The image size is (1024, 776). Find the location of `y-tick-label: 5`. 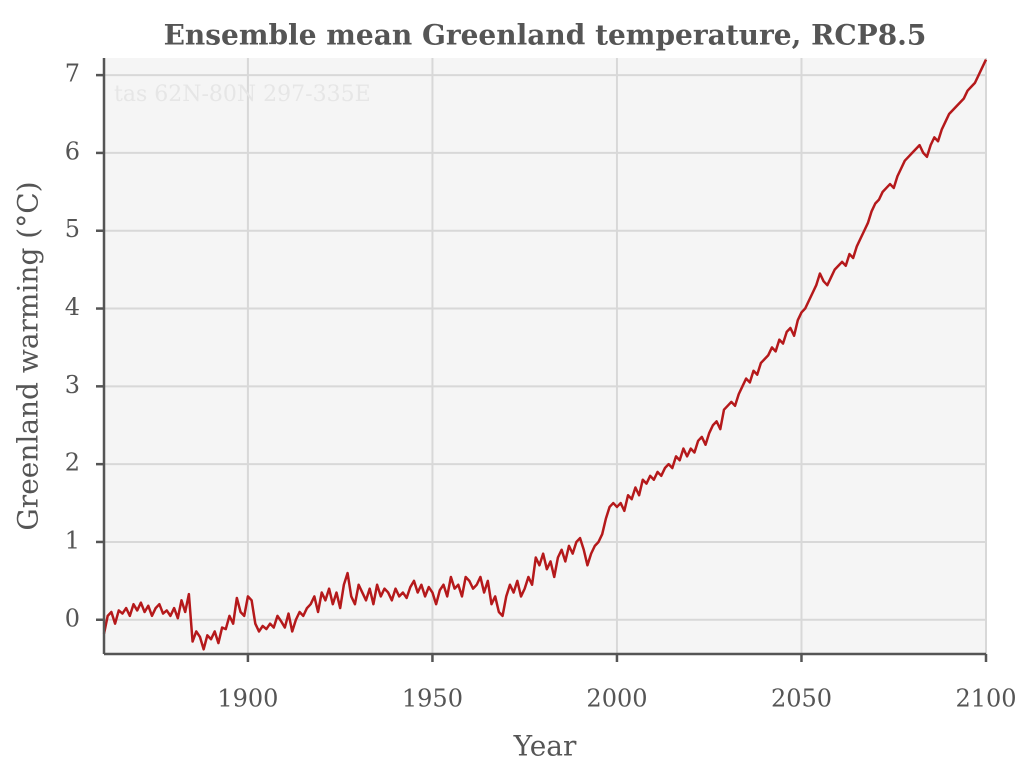

y-tick-label: 5 is located at coordinates (72, 229).